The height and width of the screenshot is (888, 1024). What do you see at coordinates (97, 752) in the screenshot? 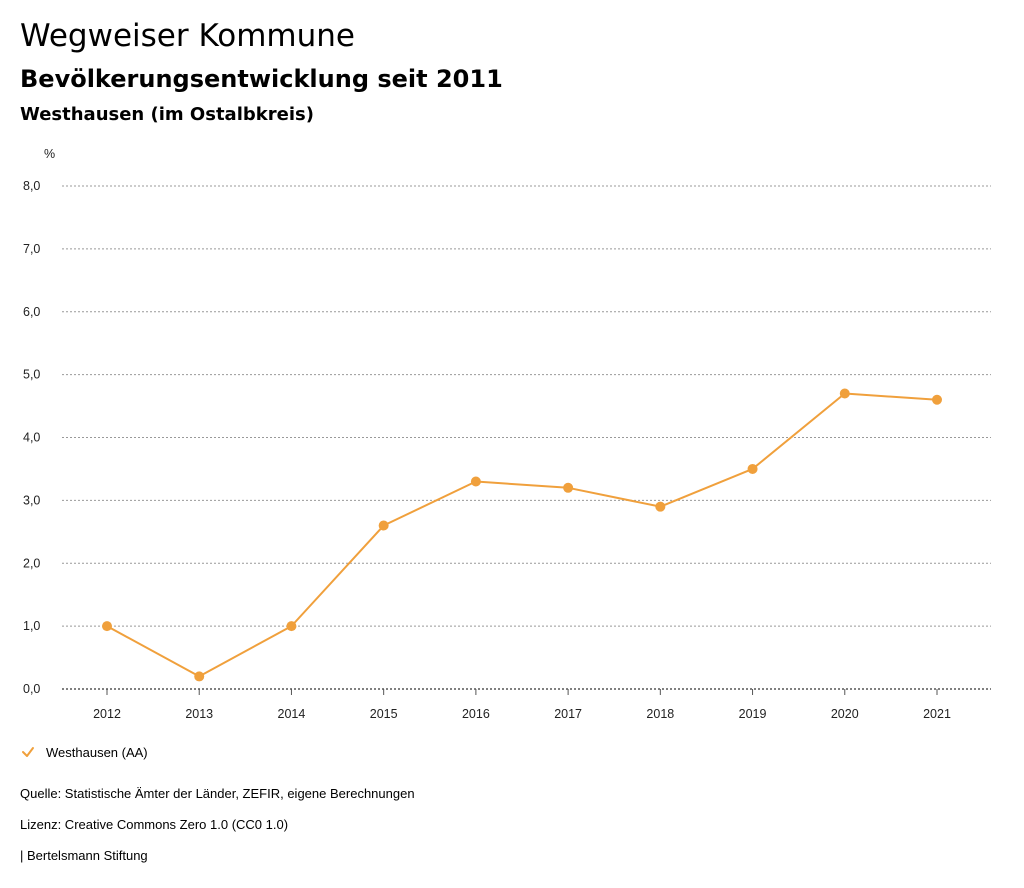
I see `legend-label: Westhausen (AA)` at bounding box center [97, 752].